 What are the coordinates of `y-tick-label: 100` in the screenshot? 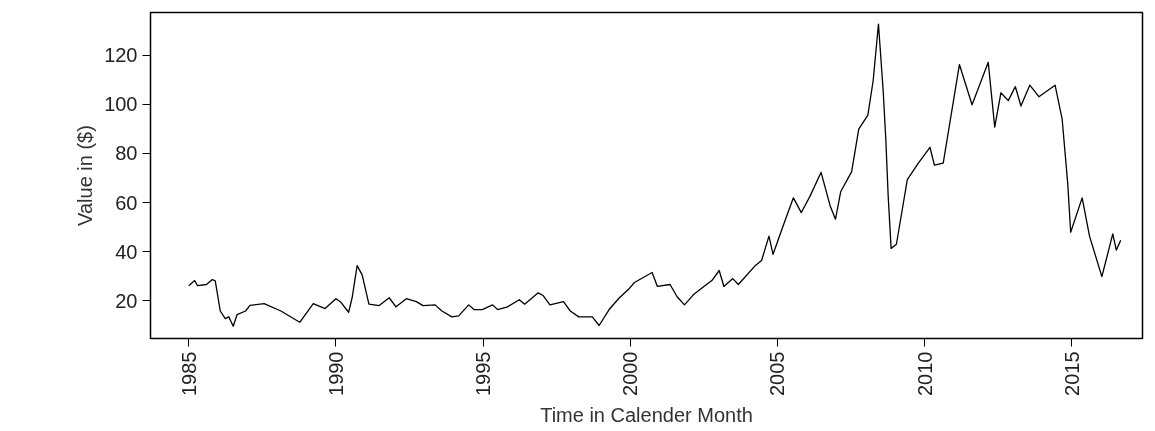 It's located at (121, 104).